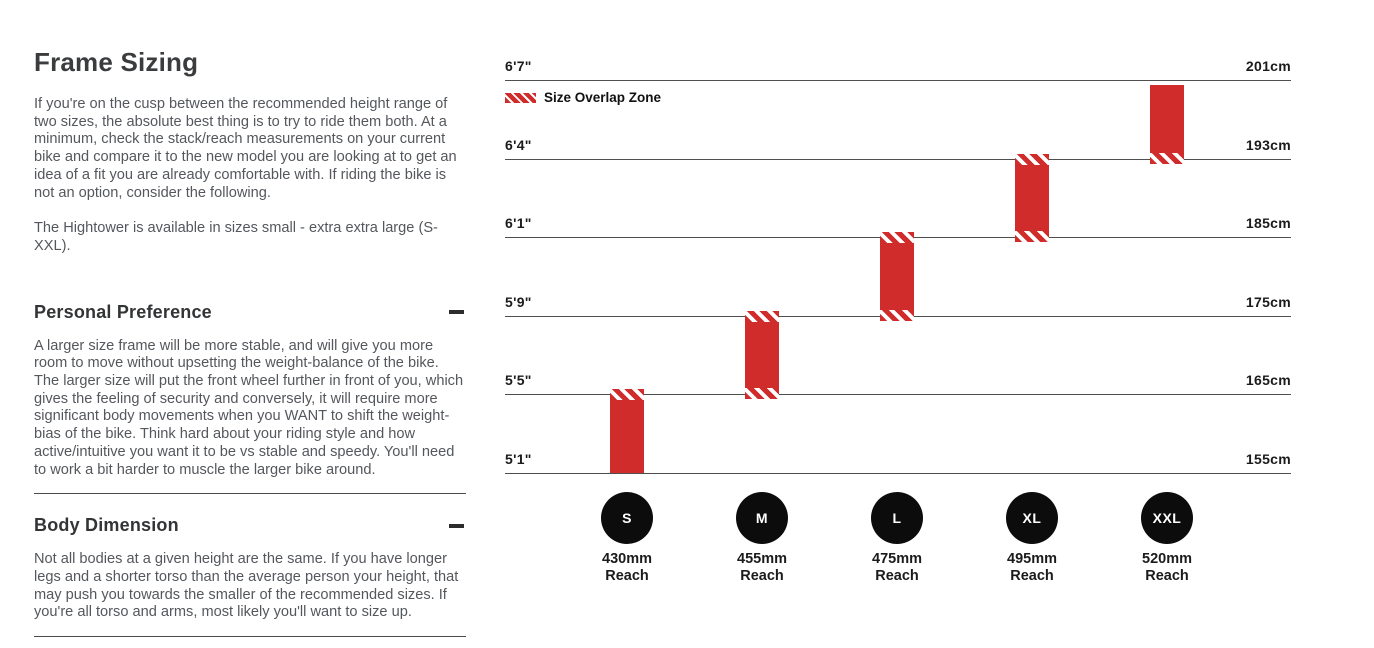 The width and height of the screenshot is (1374, 648). Describe the element at coordinates (762, 518) in the screenshot. I see `size-badge-m: M` at that location.